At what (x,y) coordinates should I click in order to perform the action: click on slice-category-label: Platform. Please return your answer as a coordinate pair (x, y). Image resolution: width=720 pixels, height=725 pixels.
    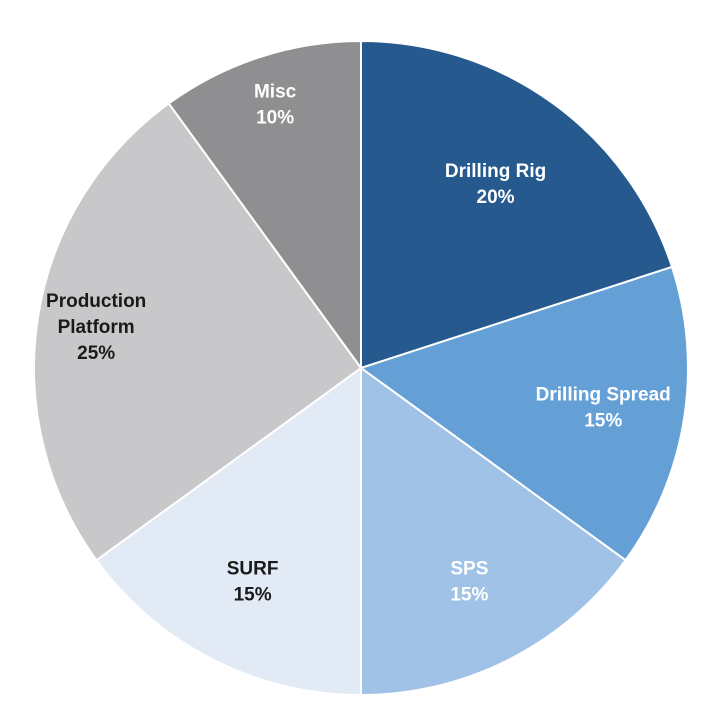
    Looking at the image, I should click on (96, 327).